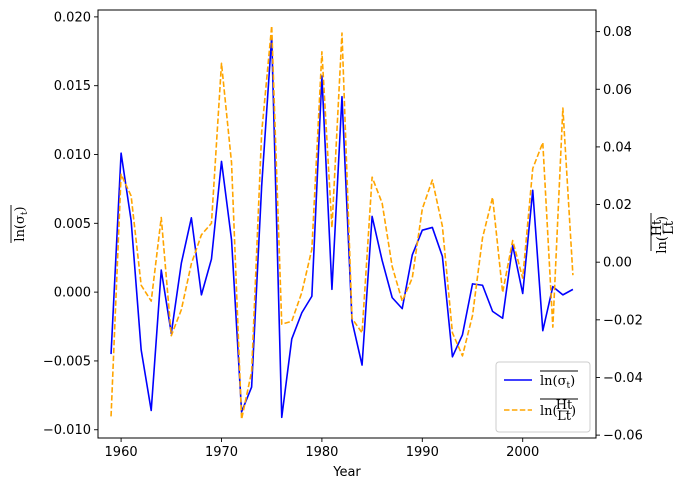 The height and width of the screenshot is (490, 690). I want to click on y-left-tick-label: 0.010, so click(72, 155).